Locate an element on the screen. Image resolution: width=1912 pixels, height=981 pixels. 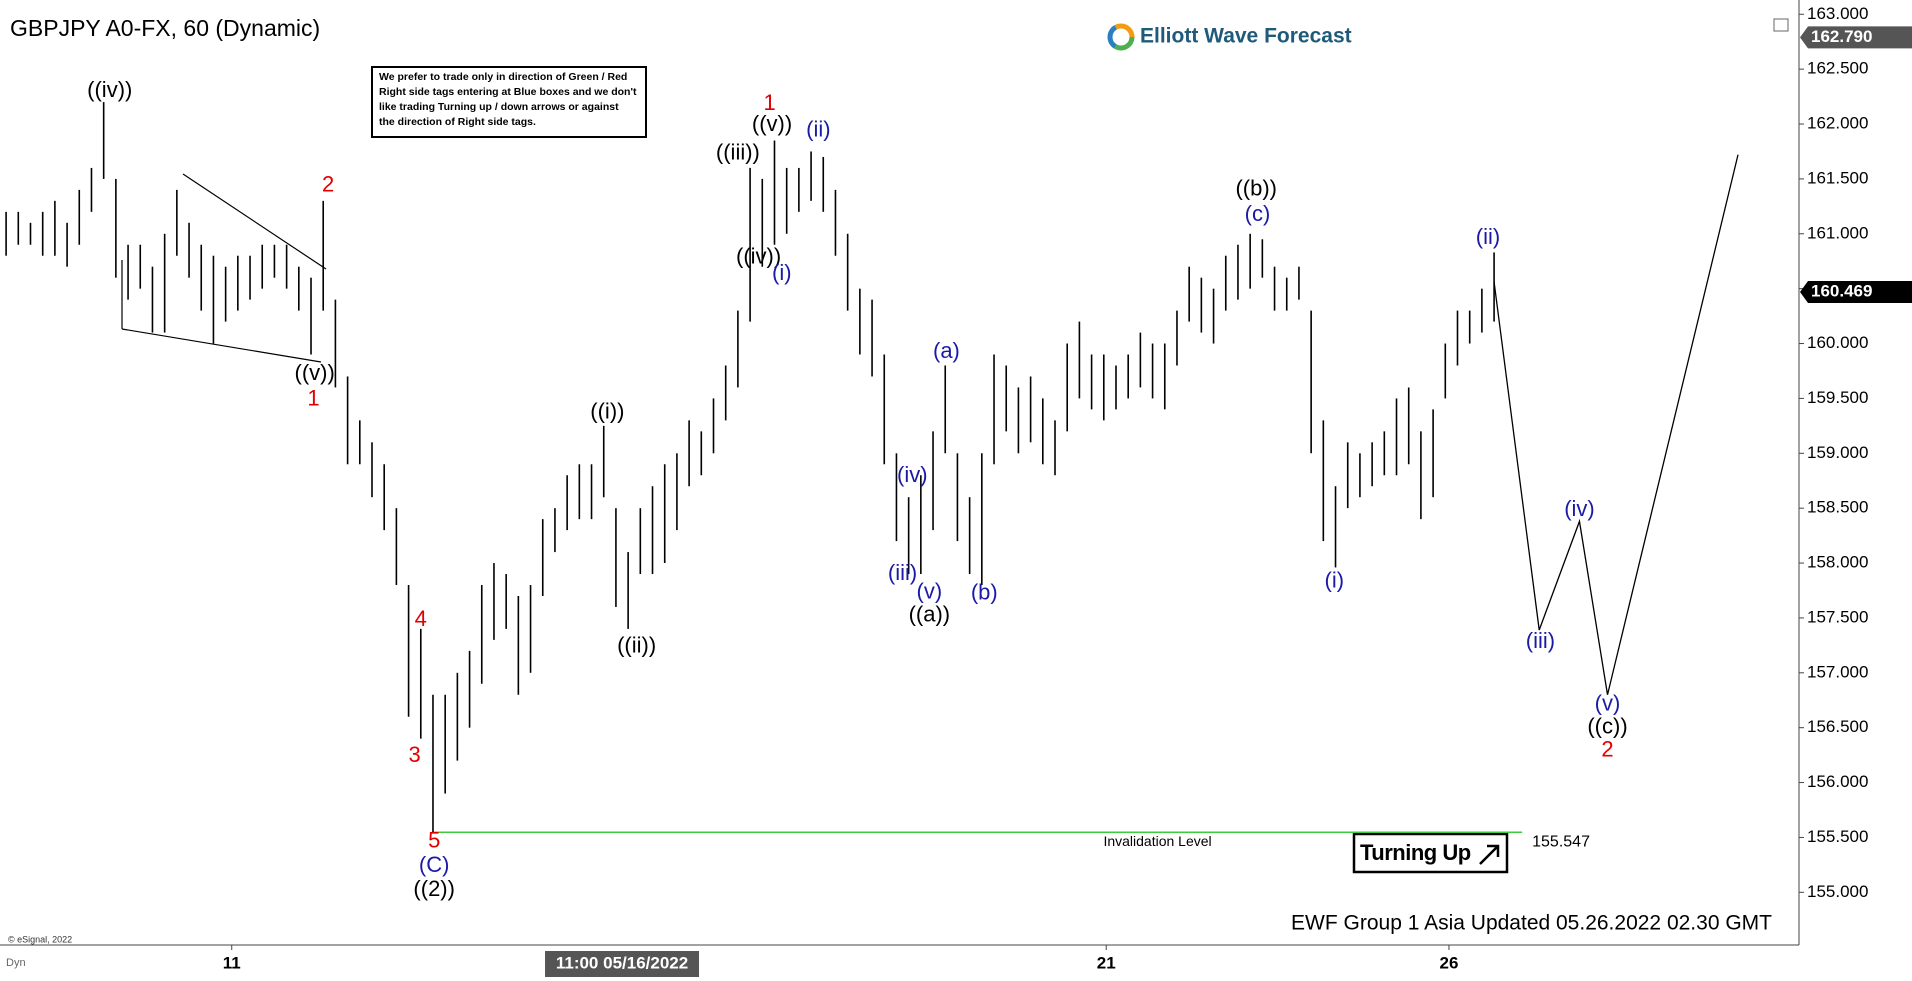
signal-arrow is located at coordinates (1489, 854).